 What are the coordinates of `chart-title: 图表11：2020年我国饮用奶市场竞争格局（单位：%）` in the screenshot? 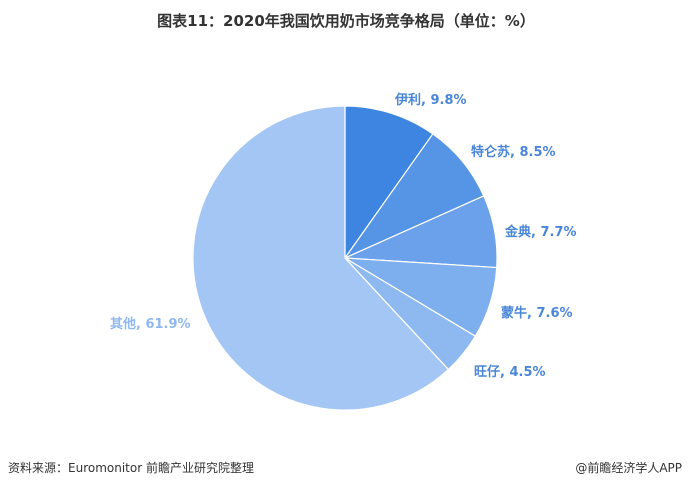 It's located at (346, 21).